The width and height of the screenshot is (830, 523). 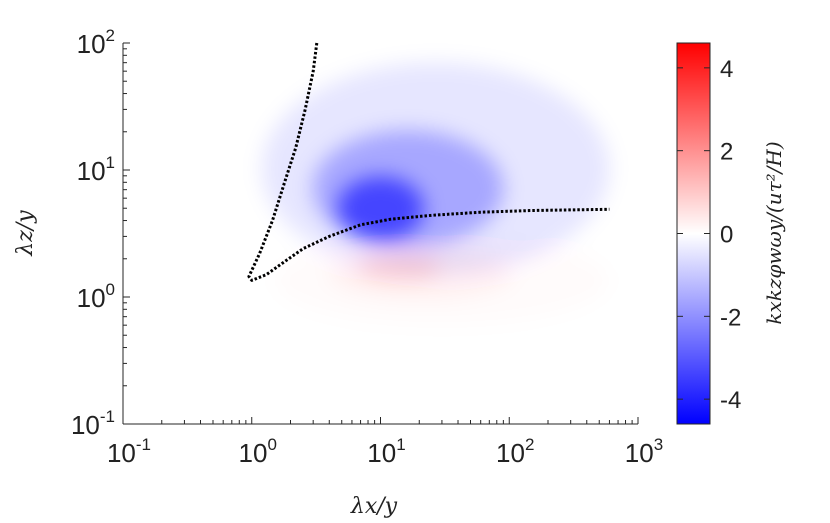 I want to click on colorbar: -4 -2 0 2 4, so click(x=708, y=233).